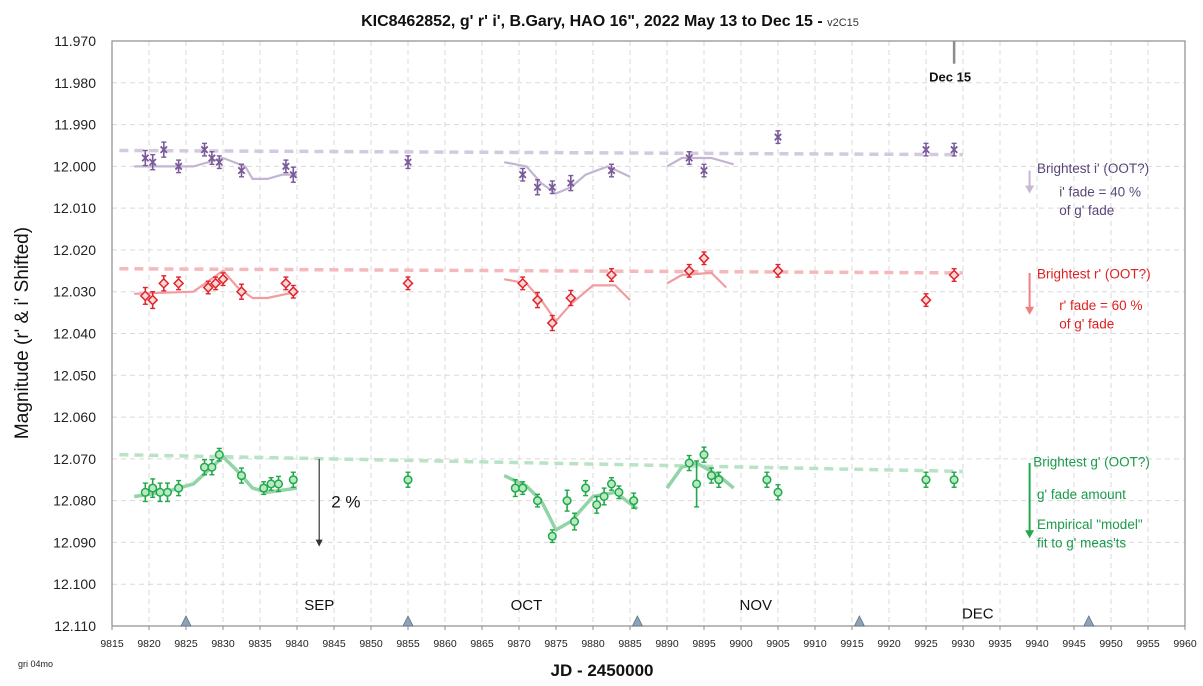 Image resolution: width=1203 pixels, height=686 pixels. What do you see at coordinates (1111, 644) in the screenshot?
I see `x-tick-label: 9950` at bounding box center [1111, 644].